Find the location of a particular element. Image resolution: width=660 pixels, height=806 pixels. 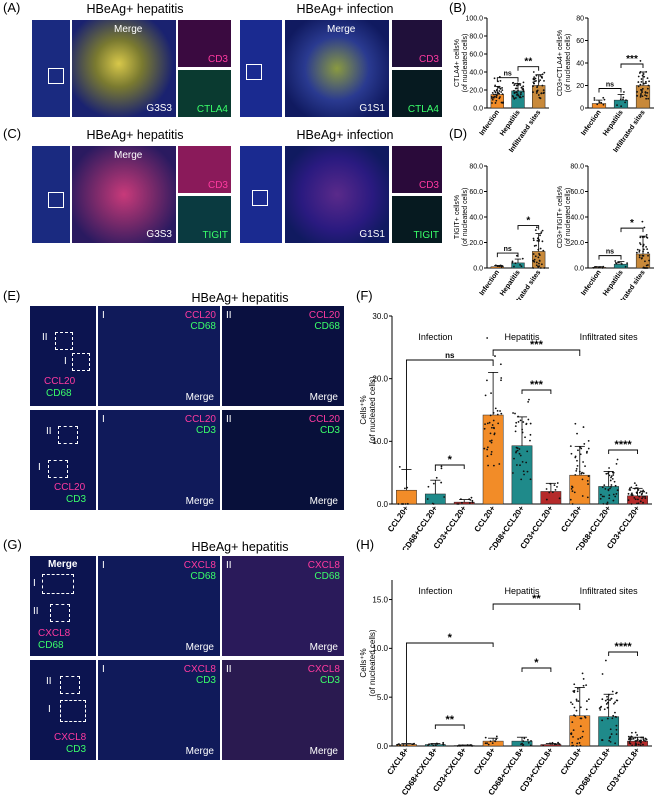

tigit-label: TIGIT is located at coordinates (215, 235).